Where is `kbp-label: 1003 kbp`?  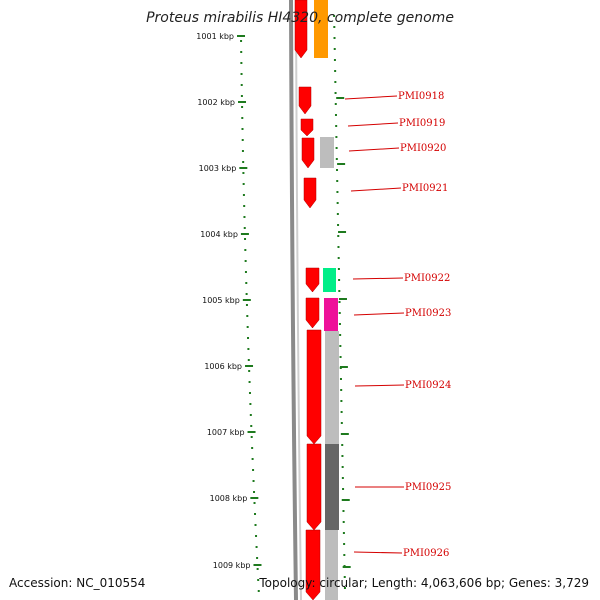
kbp-label: 1003 kbp is located at coordinates (218, 168).